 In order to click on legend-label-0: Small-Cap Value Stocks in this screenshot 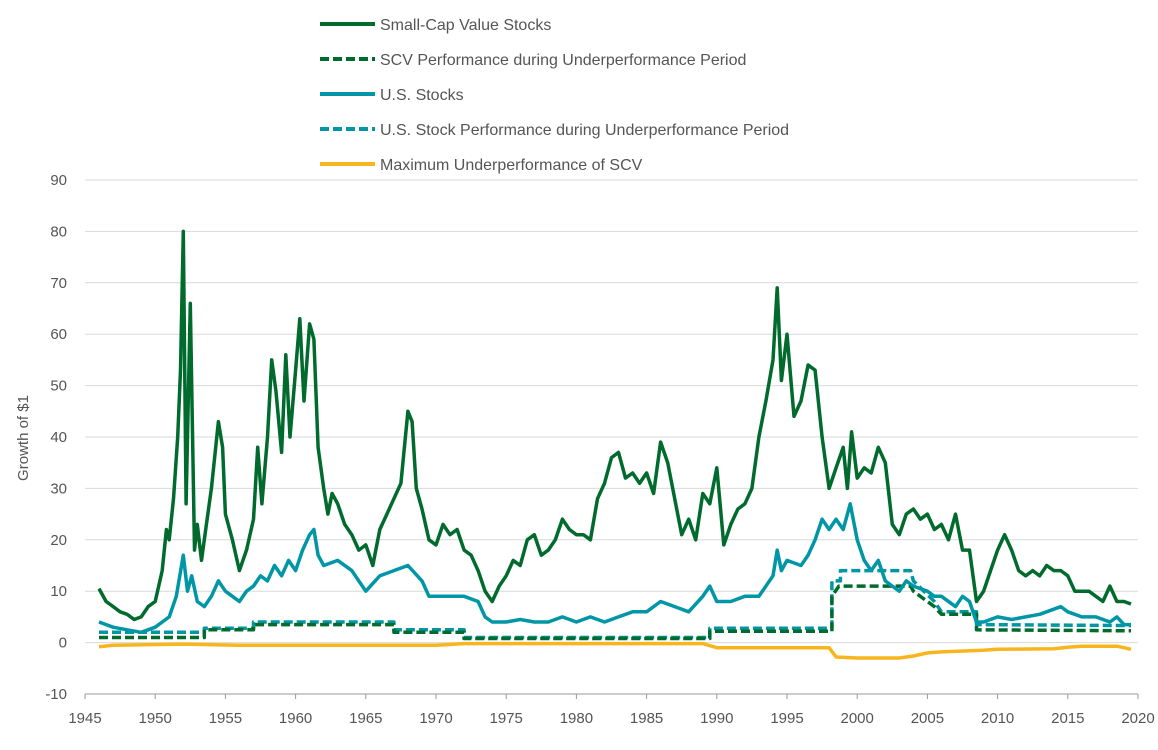, I will do `click(465, 25)`.